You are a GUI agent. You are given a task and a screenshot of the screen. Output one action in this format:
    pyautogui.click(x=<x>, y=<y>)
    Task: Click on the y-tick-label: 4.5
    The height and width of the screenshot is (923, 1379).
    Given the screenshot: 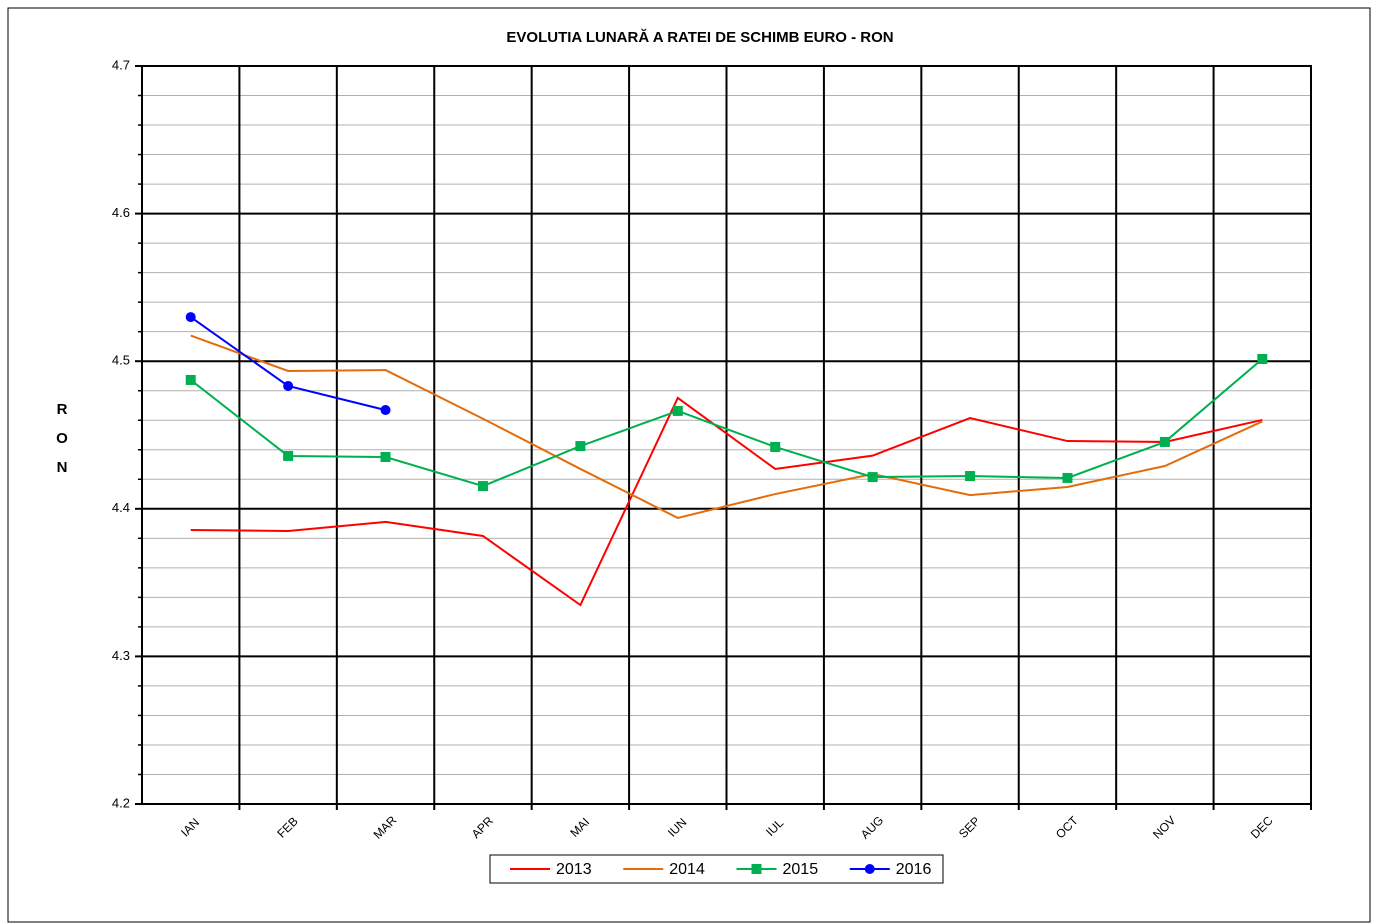 What is the action you would take?
    pyautogui.click(x=121, y=360)
    